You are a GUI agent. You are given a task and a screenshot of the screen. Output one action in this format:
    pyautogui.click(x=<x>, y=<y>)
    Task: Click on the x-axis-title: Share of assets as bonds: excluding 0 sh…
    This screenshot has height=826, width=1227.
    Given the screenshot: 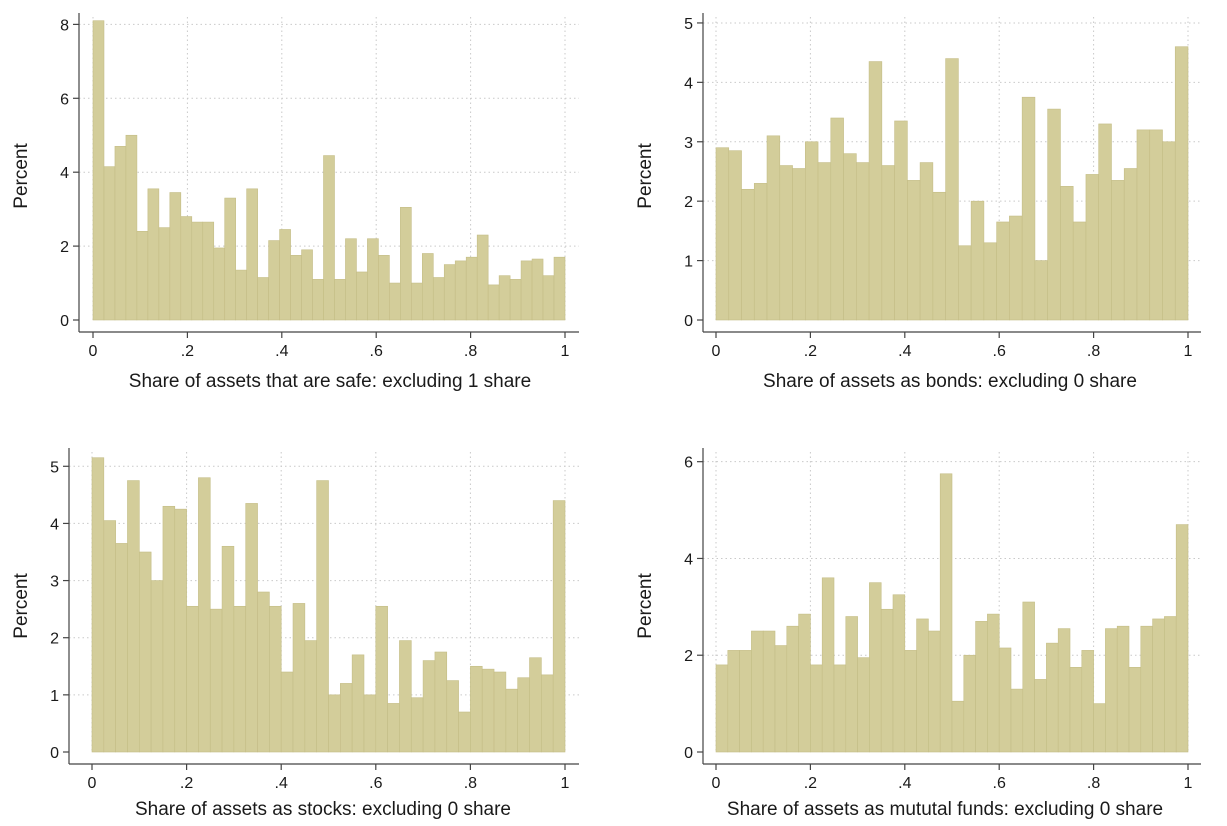 What is the action you would take?
    pyautogui.click(x=950, y=381)
    